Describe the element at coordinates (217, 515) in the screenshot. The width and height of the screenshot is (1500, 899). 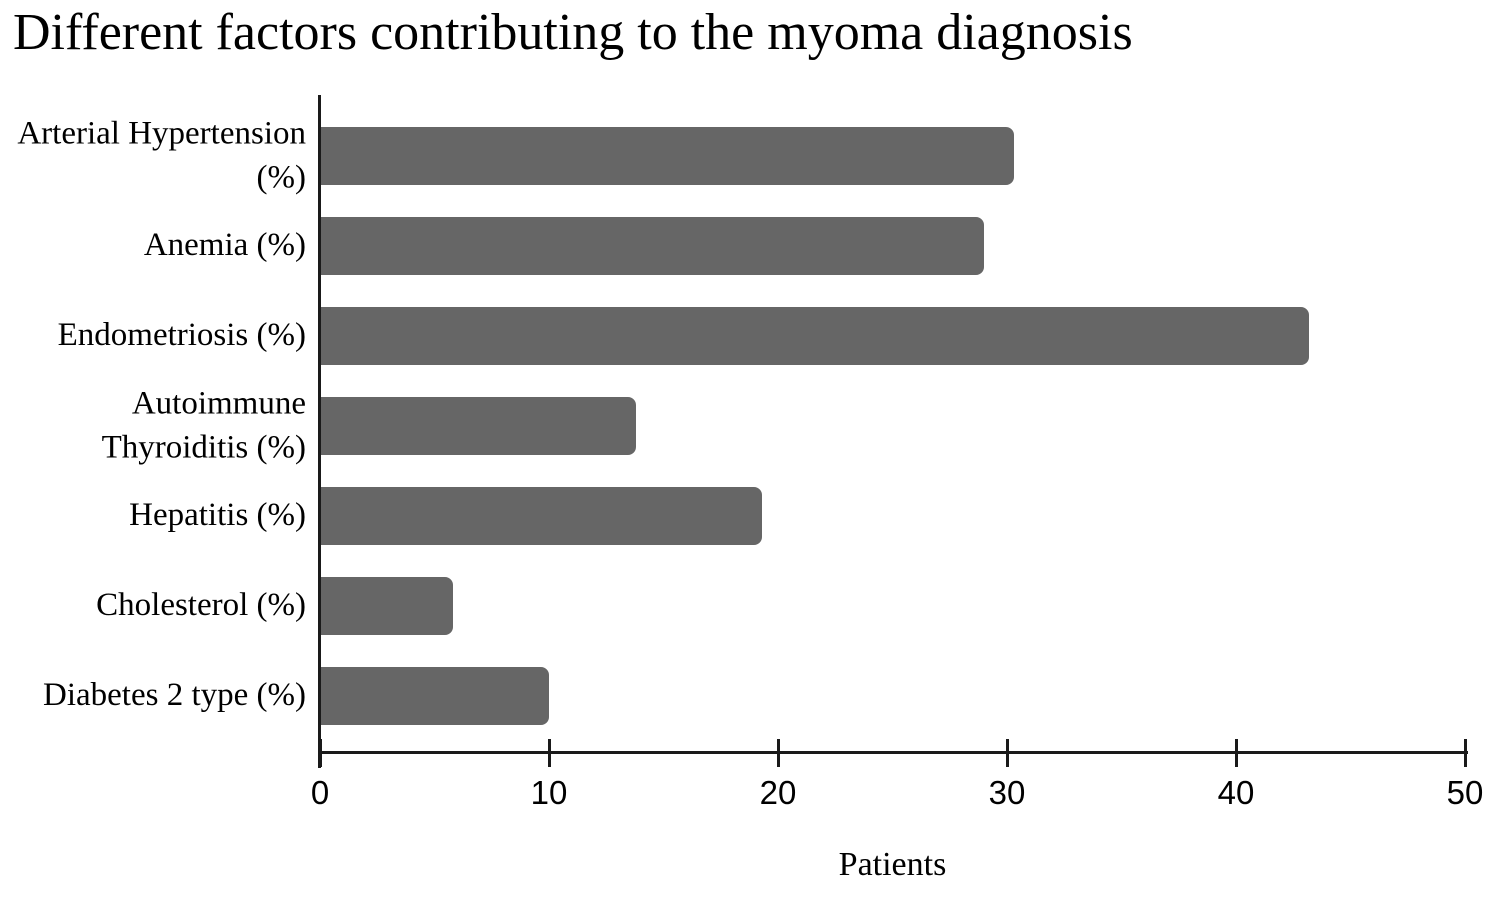
I see `category-label: Hepatitis (%)` at that location.